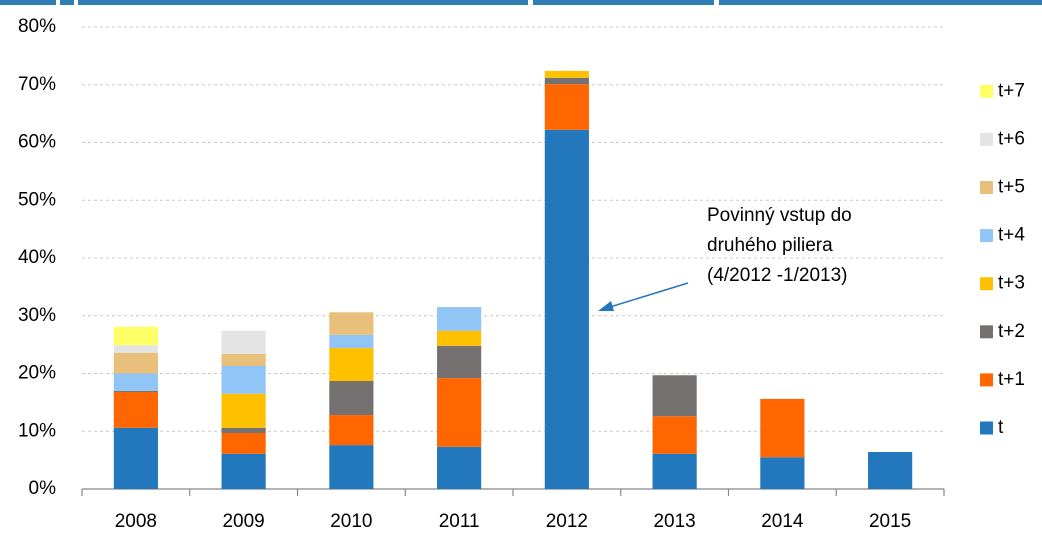  I want to click on legend-label: t+4, so click(1011, 235).